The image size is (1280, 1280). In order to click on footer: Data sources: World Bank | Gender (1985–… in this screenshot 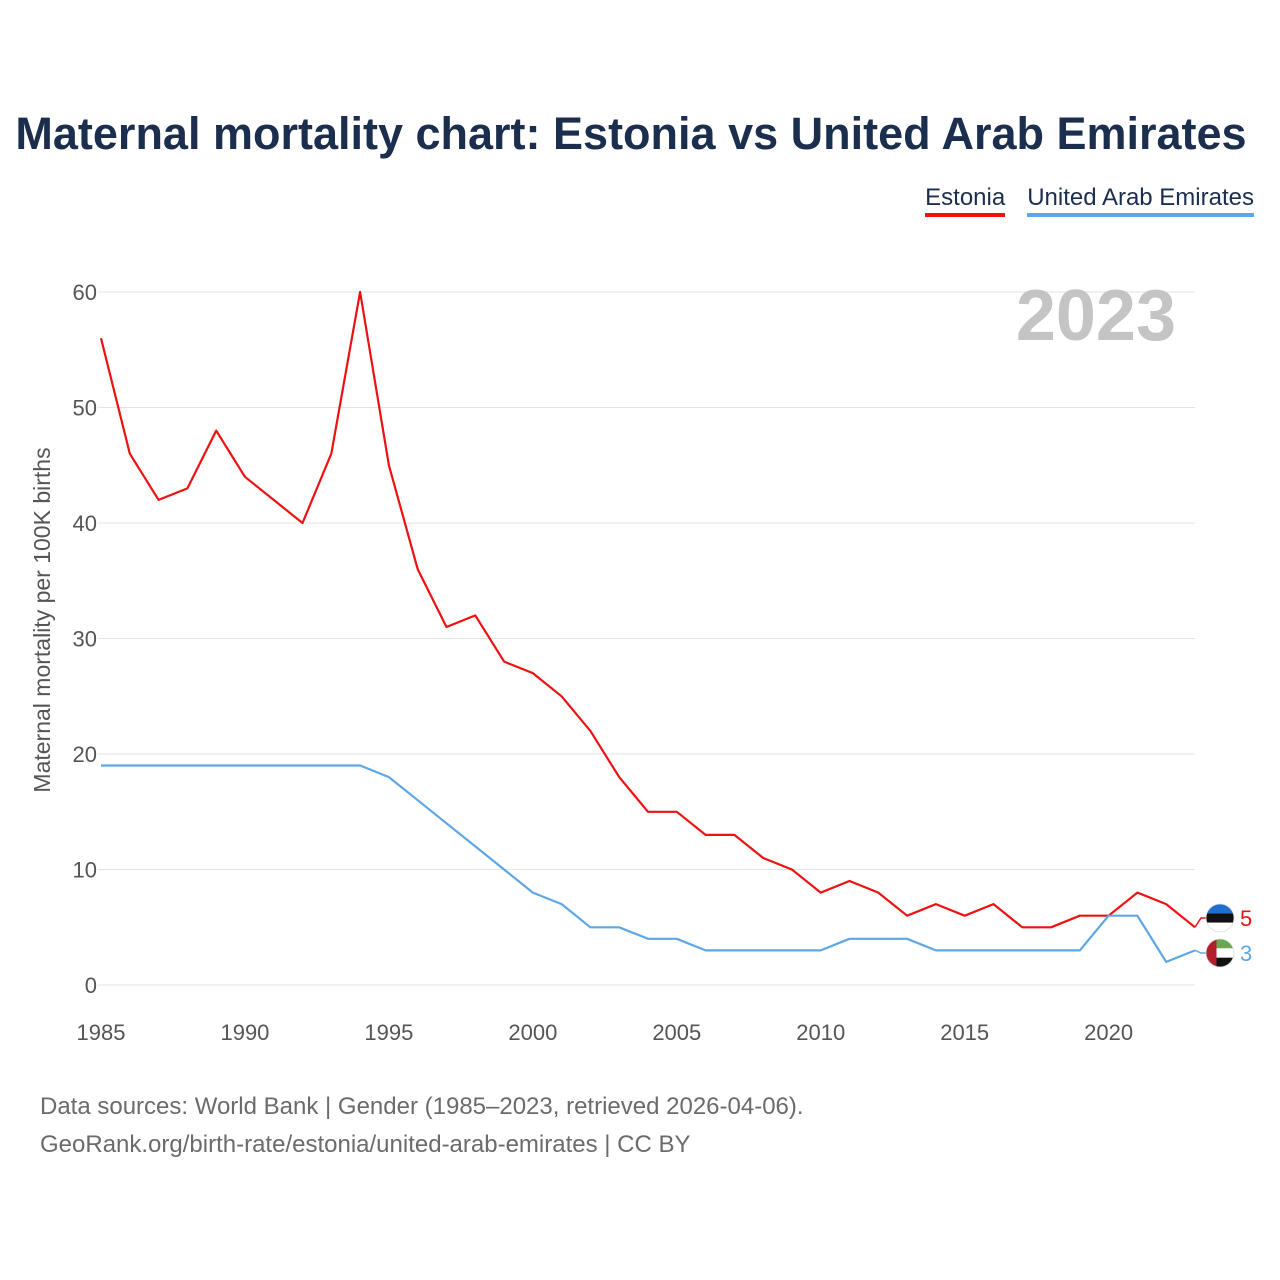, I will do `click(422, 1126)`.